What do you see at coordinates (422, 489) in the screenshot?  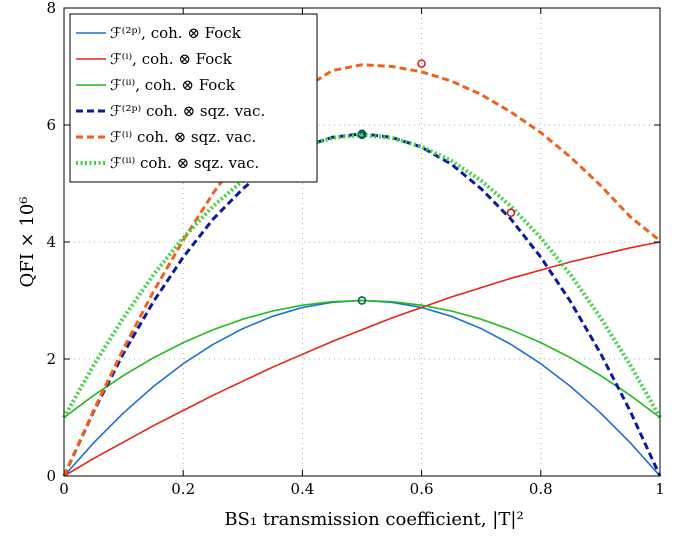 I see `x-tick-label: 0.6` at bounding box center [422, 489].